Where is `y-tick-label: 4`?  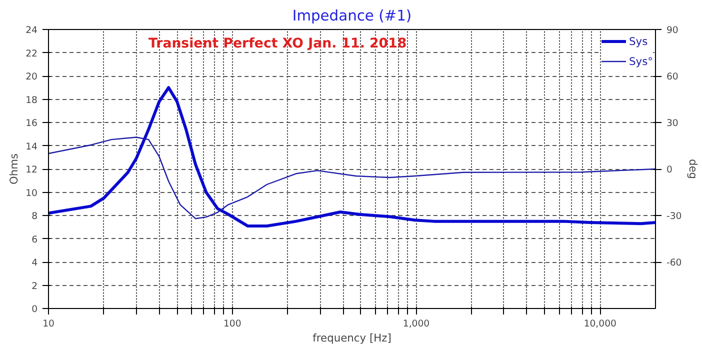 y-tick-label: 4 is located at coordinates (35, 263).